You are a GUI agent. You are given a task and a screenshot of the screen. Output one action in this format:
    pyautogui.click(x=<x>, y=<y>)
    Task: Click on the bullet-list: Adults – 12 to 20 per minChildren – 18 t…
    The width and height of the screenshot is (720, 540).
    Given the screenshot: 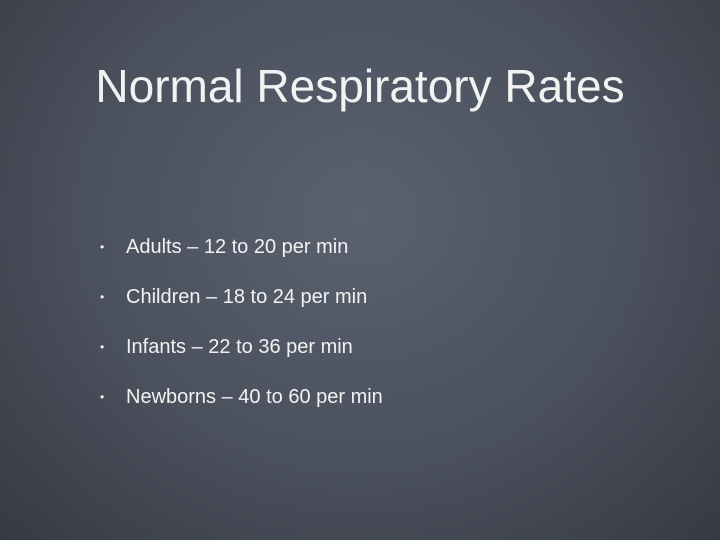 What is the action you would take?
    pyautogui.click(x=241, y=328)
    